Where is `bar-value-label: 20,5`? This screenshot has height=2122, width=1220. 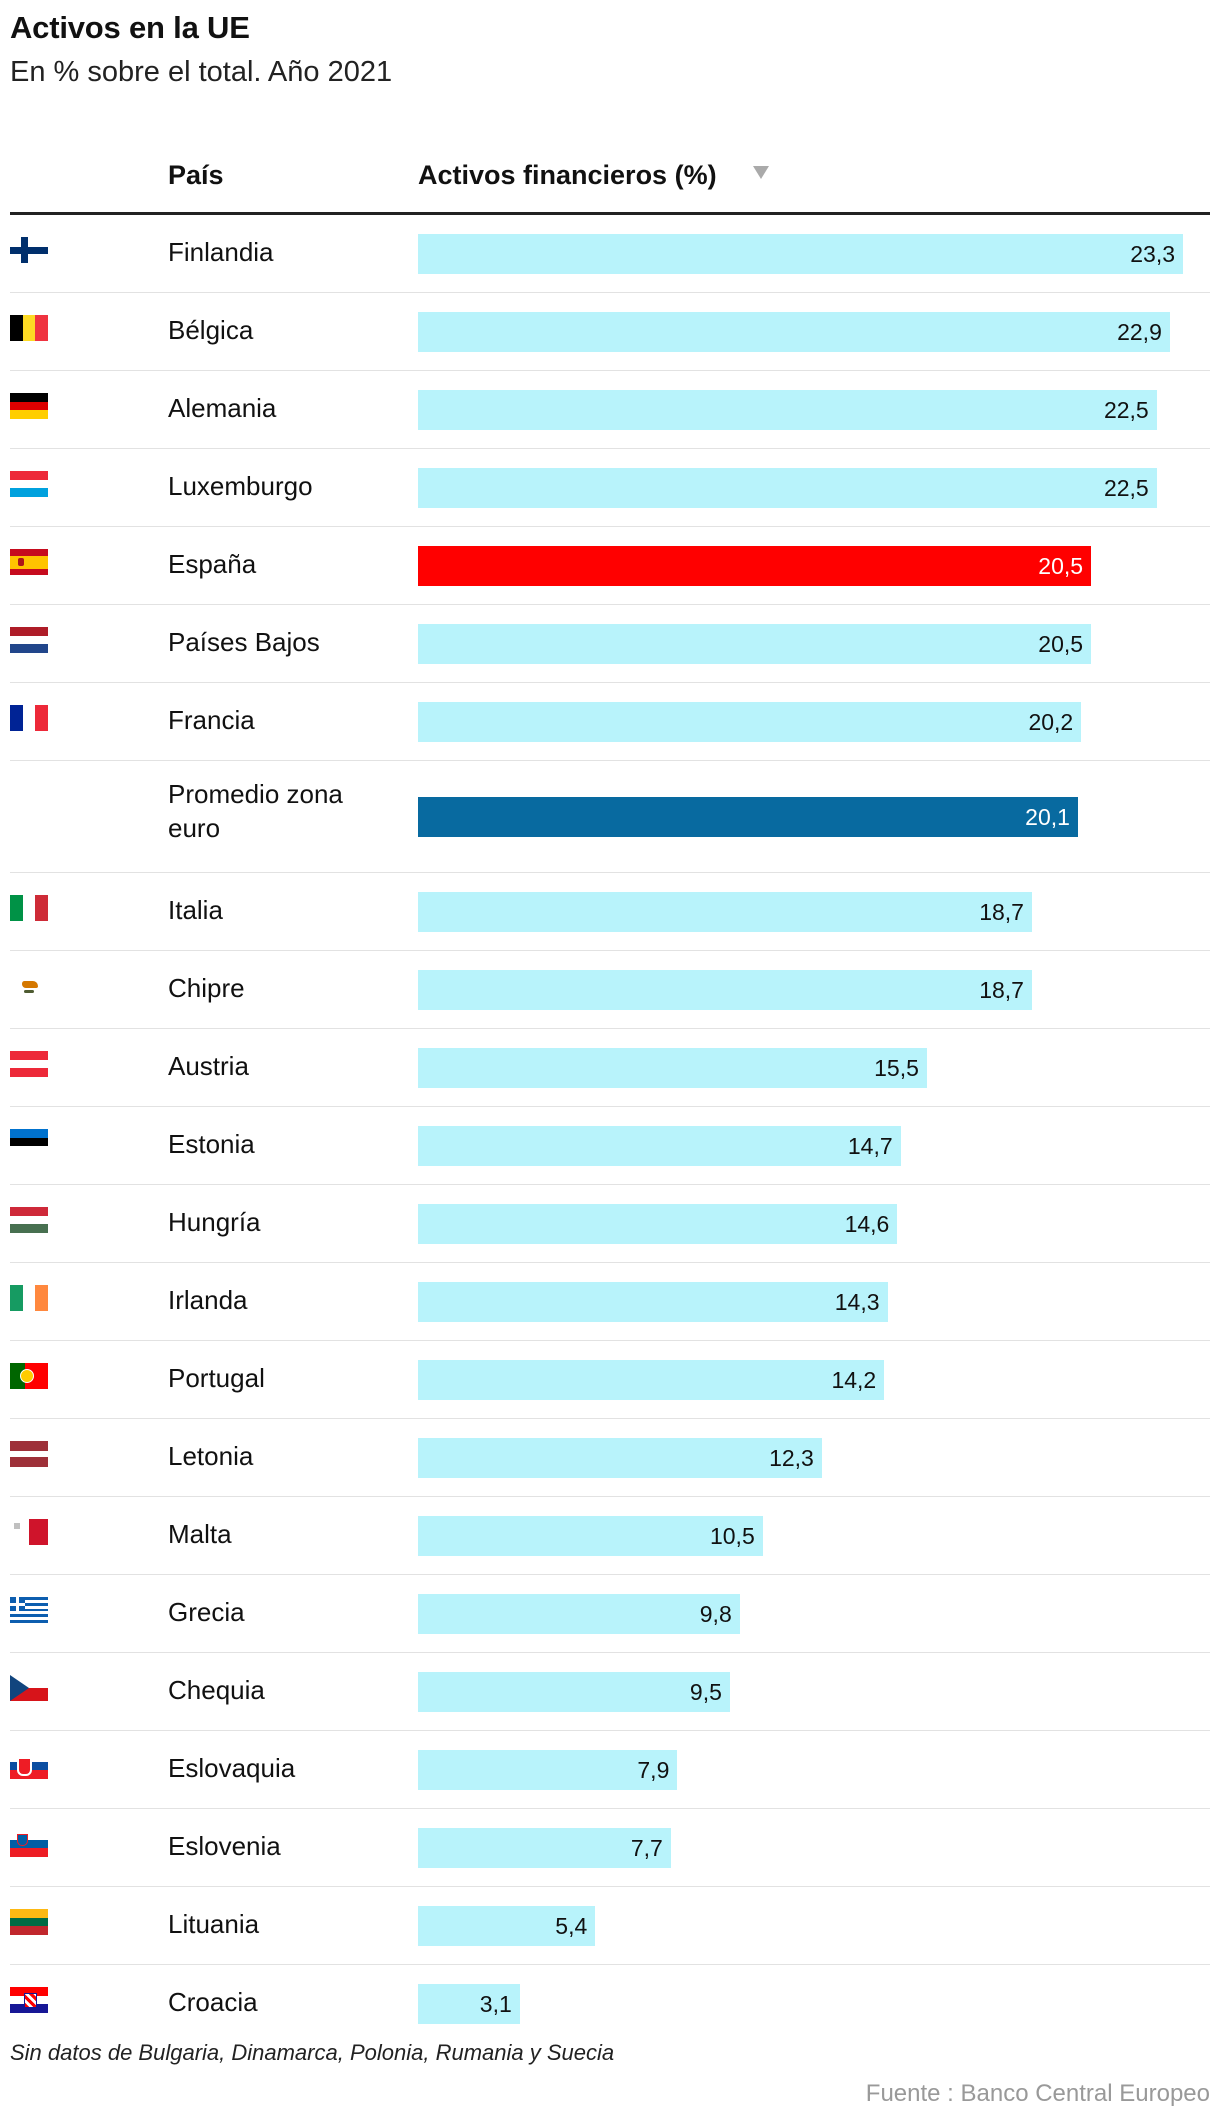 bar-value-label: 20,5 is located at coordinates (1061, 566).